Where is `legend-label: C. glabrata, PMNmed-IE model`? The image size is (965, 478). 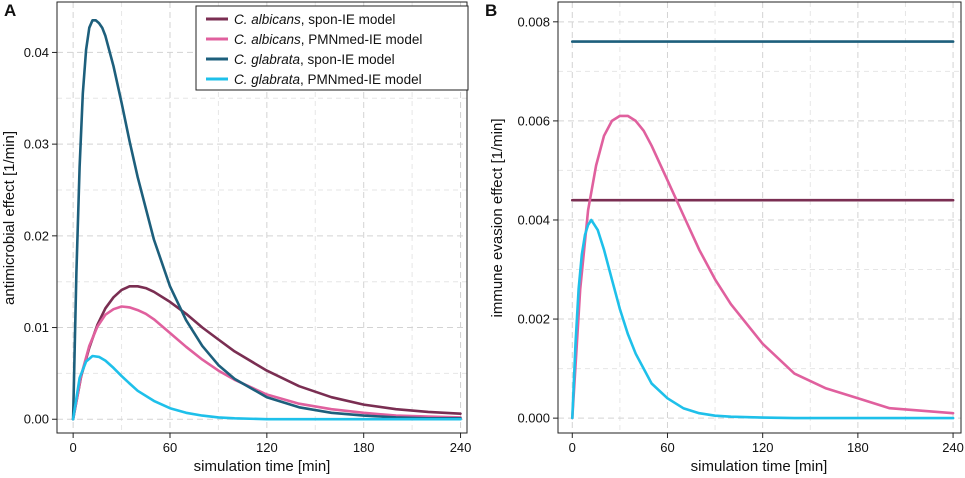 legend-label: C. glabrata, PMNmed-IE model is located at coordinates (328, 79).